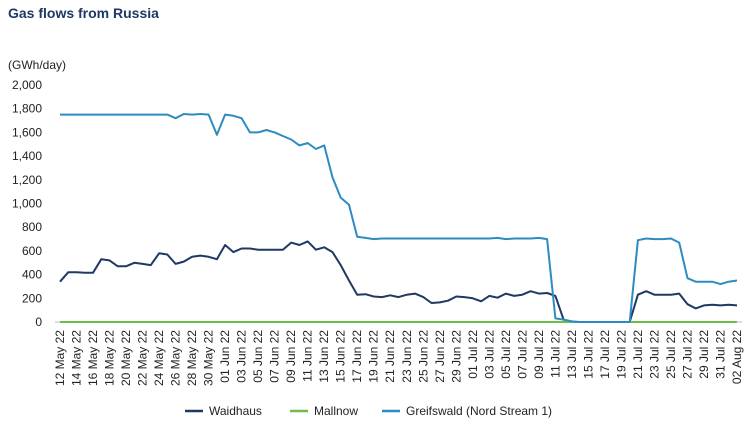 This screenshot has height=425, width=751. What do you see at coordinates (242, 356) in the screenshot?
I see `x-tick-label: 03 Jun 22` at bounding box center [242, 356].